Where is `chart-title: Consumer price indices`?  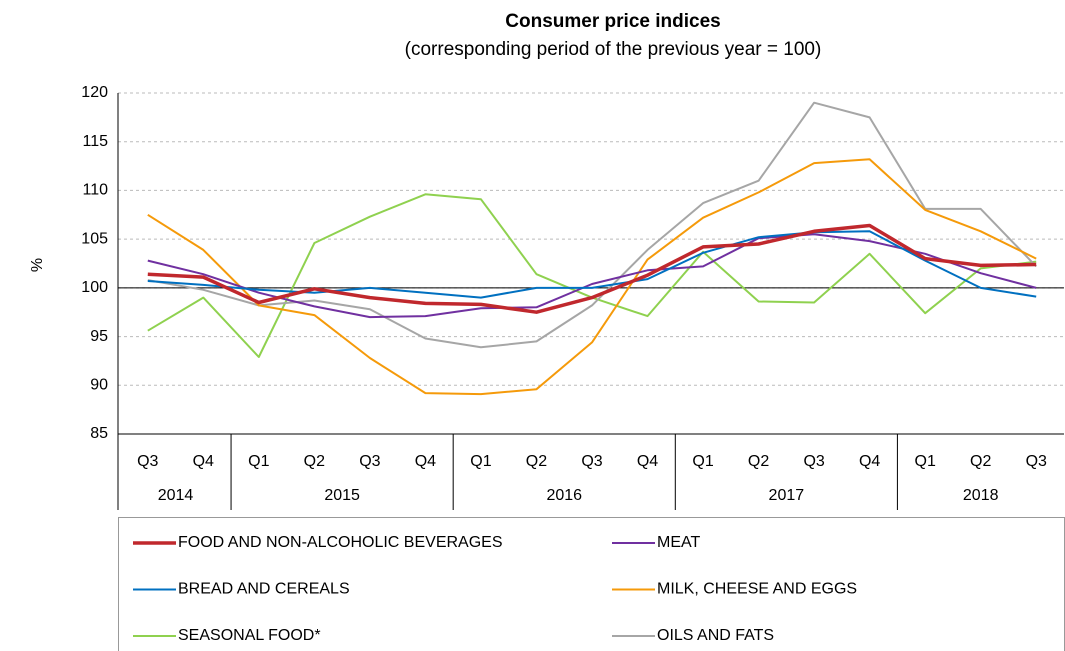
chart-title: Consumer price indices is located at coordinates (612, 21).